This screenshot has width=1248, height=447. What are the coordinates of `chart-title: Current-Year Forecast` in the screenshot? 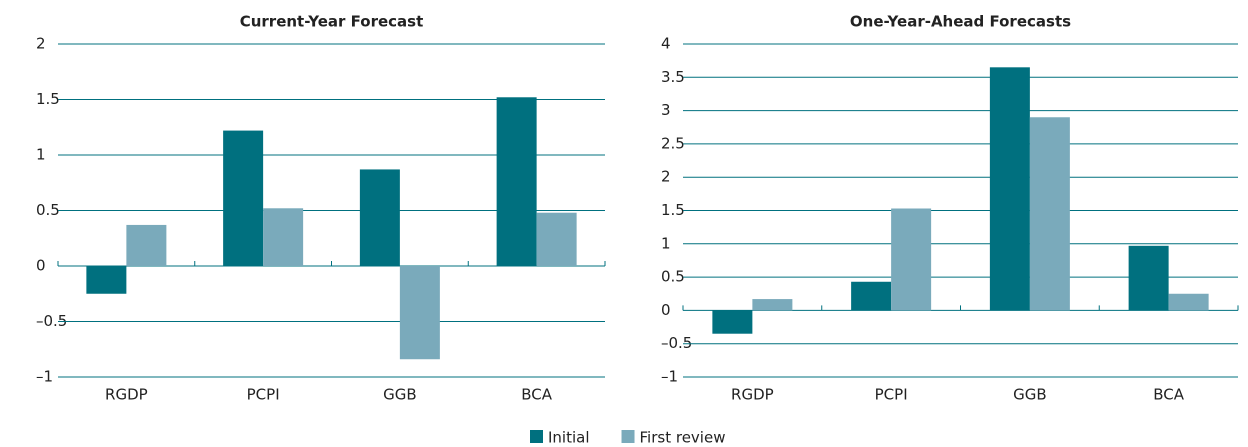 It's located at (332, 22).